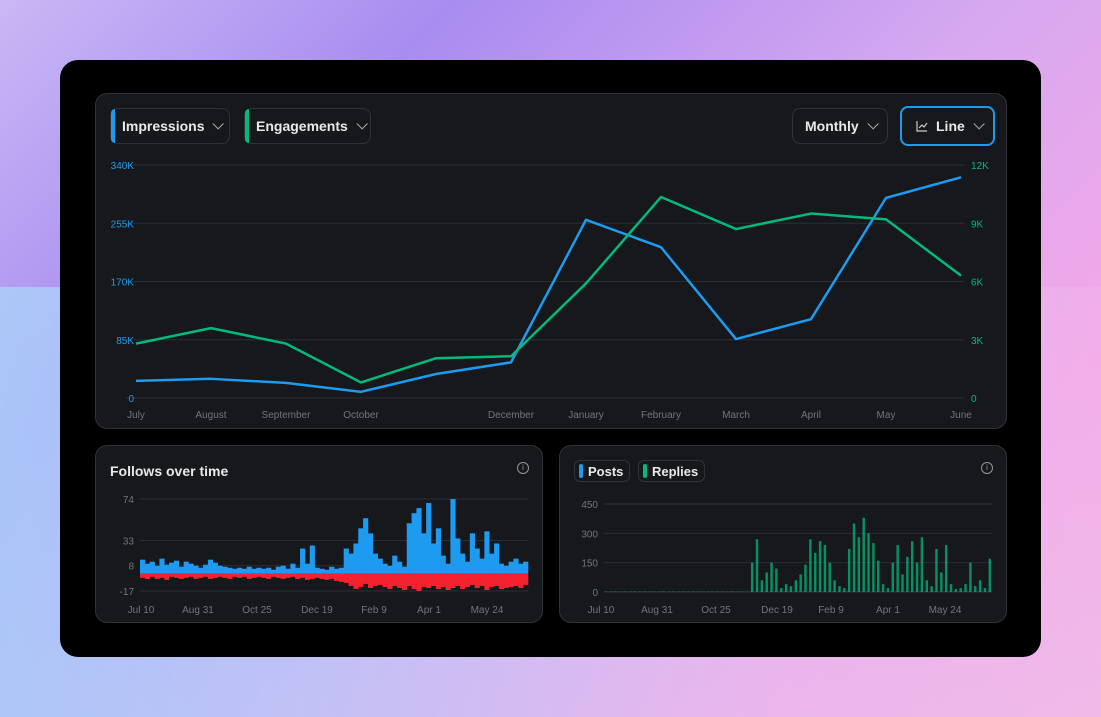 Image resolution: width=1101 pixels, height=717 pixels. Describe the element at coordinates (606, 471) in the screenshot. I see `posts-legend-label: Posts` at that location.